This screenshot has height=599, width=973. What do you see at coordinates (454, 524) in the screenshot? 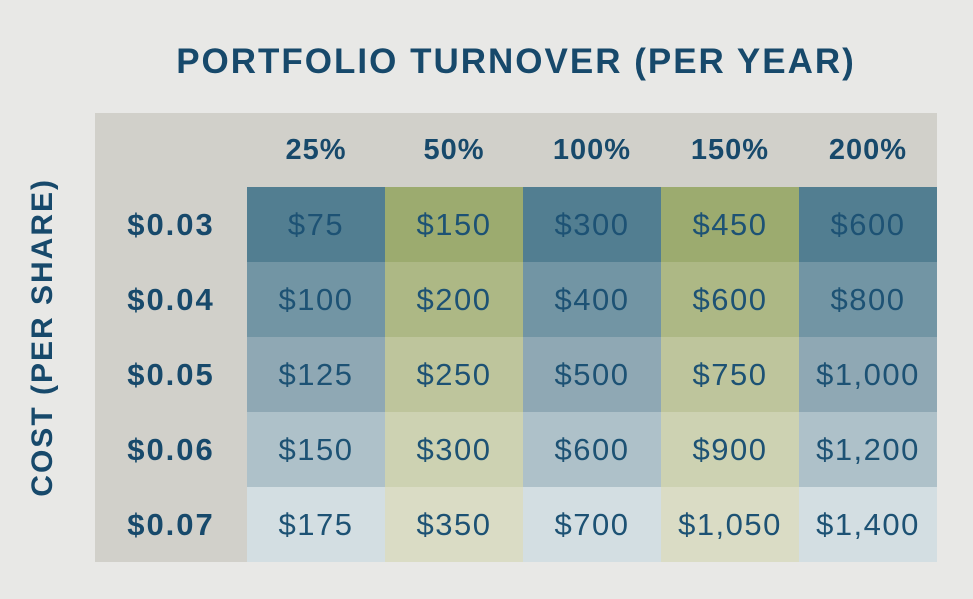
I see `table-cell: $350` at bounding box center [454, 524].